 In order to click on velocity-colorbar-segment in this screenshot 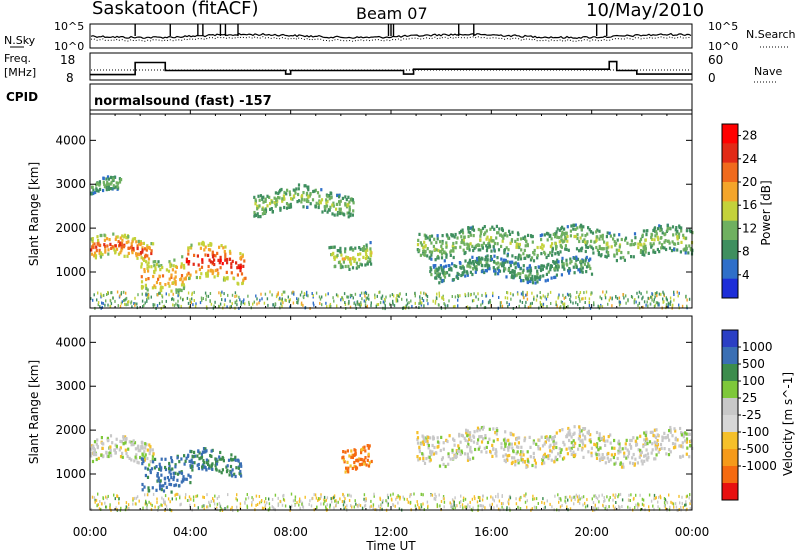, I will do `click(730, 424)`.